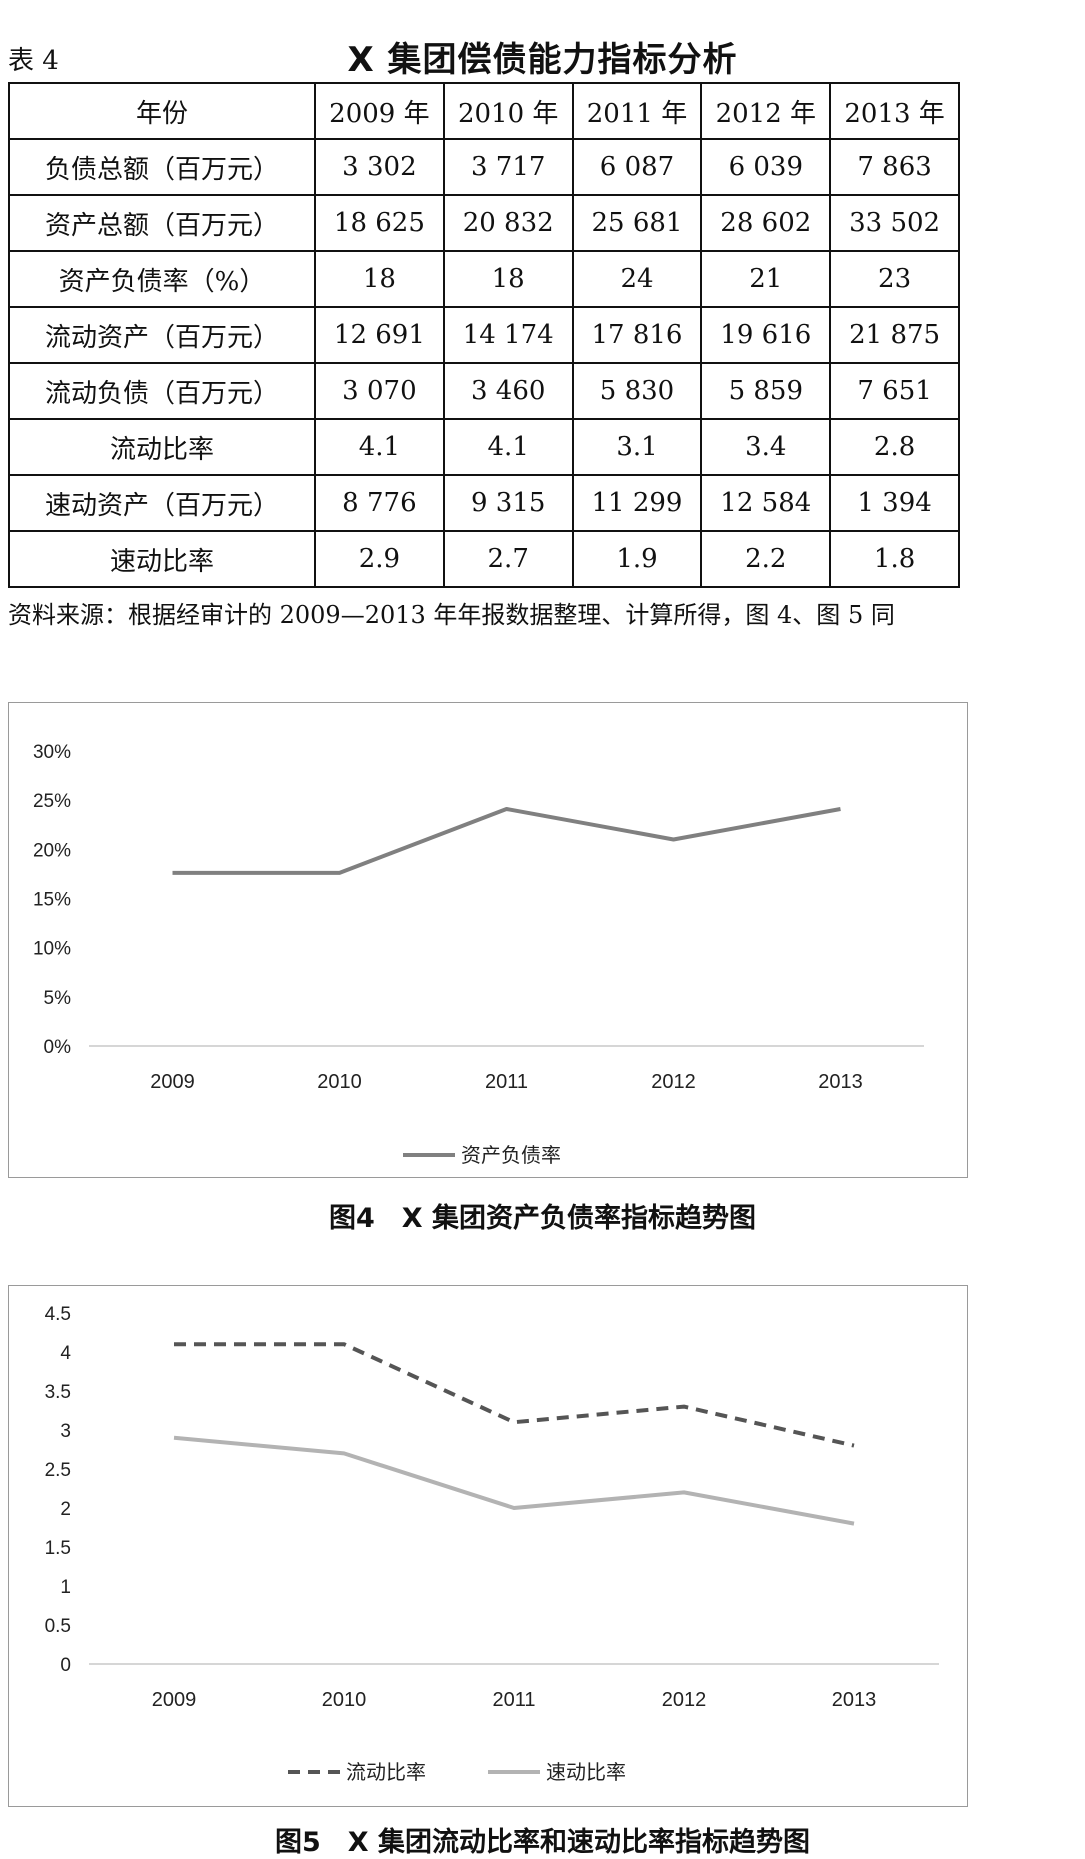 This screenshot has height=1859, width=1085. I want to click on legend-label-2: 速动比率, so click(586, 1772).